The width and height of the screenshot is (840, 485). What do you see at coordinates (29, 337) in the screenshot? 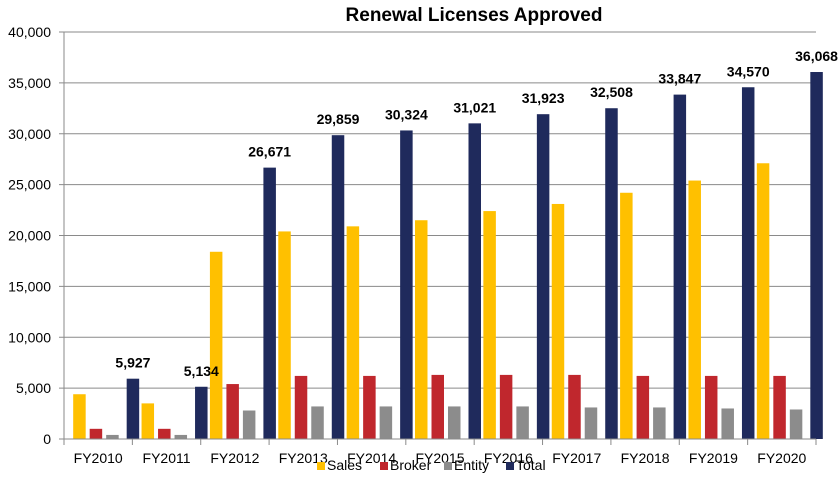
I see `y-tick-label: 10,000` at bounding box center [29, 337].